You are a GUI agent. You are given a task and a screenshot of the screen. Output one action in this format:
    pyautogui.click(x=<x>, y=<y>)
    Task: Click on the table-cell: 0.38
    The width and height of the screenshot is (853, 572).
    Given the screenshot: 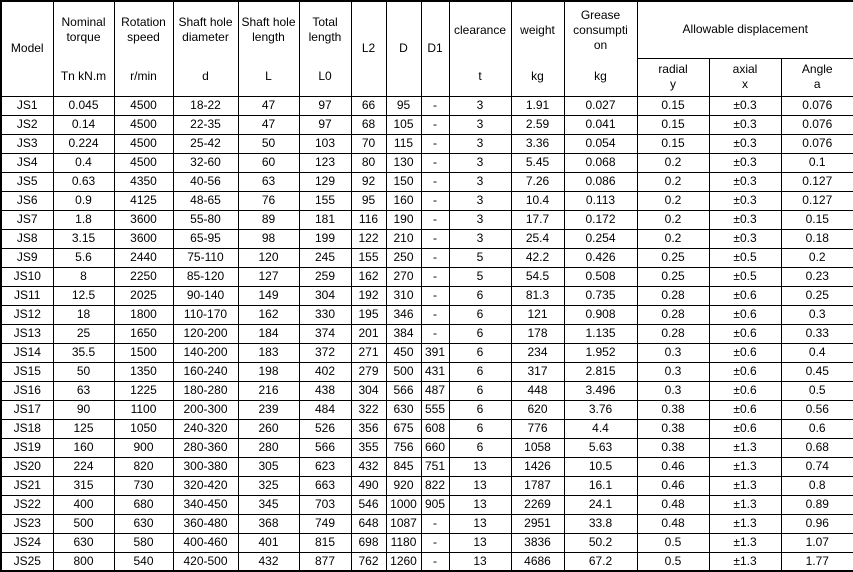 What is the action you would take?
    pyautogui.click(x=673, y=409)
    